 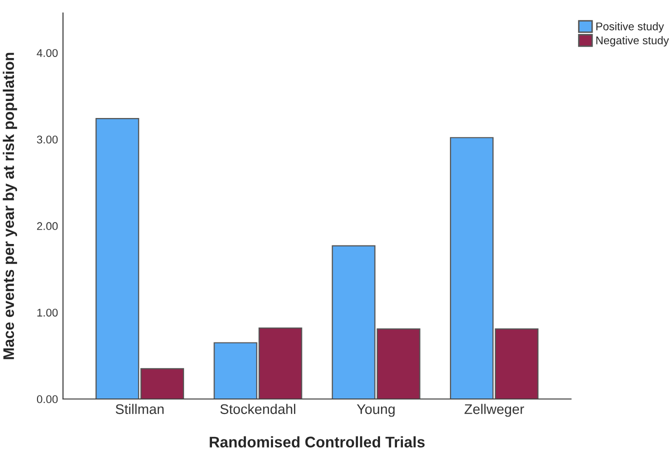 What do you see at coordinates (375, 410) in the screenshot?
I see `x-tick-label: Young` at bounding box center [375, 410].